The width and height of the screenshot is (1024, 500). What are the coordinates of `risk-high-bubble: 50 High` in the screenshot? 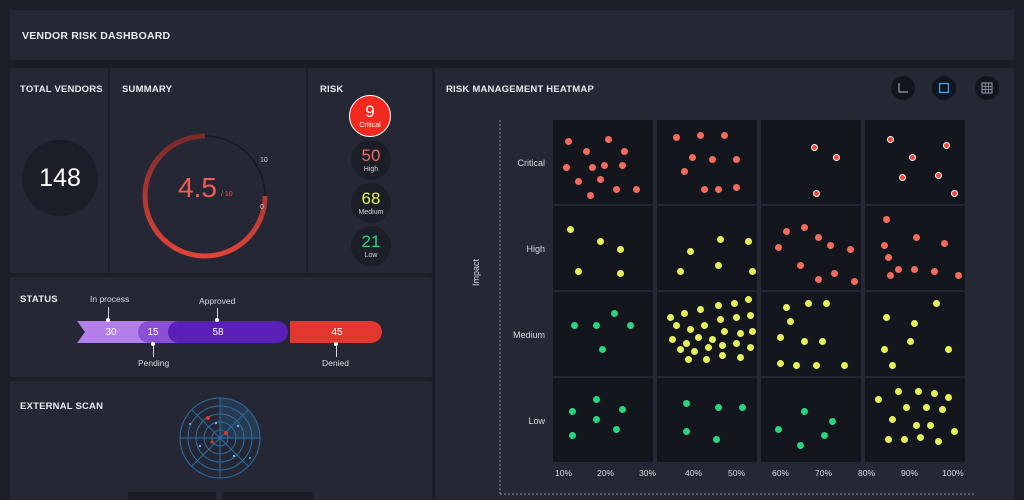 It's located at (371, 160).